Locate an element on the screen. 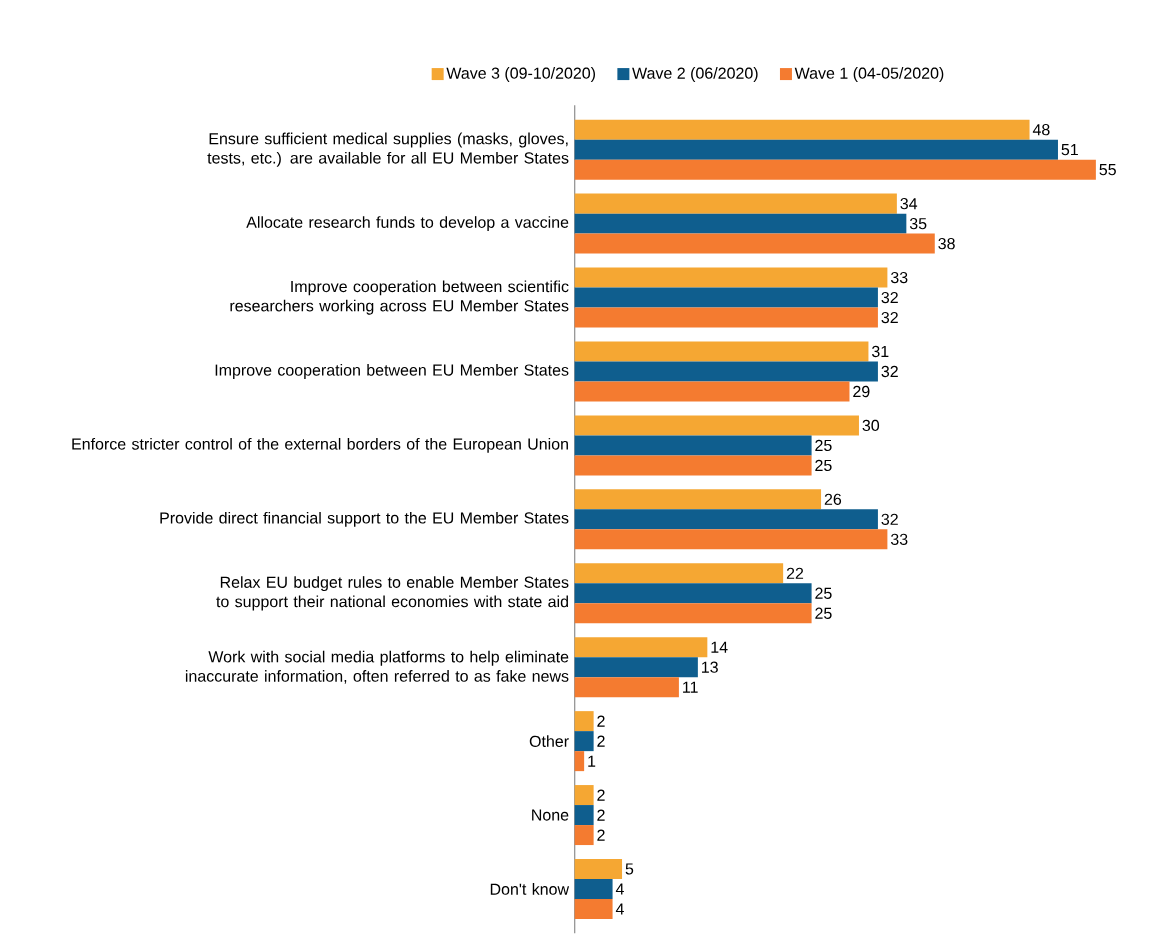 The image size is (1162, 936). y-tick-label: Enforce stricter control of the external borders of the European Union is located at coordinates (320, 445).